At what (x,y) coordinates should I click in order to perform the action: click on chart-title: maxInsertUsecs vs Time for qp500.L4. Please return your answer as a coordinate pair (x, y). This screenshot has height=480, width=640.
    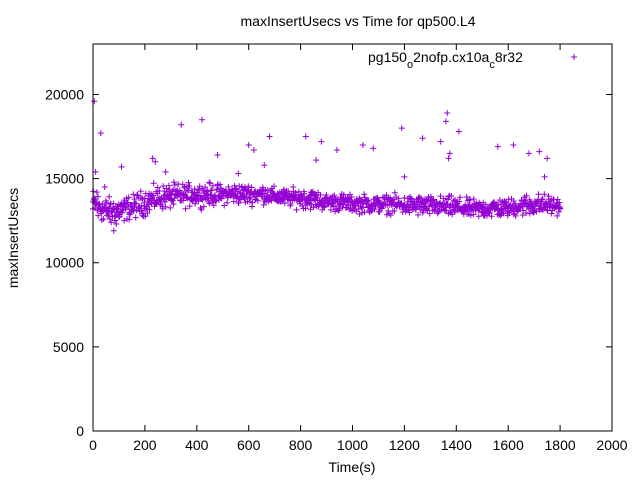
    Looking at the image, I should click on (358, 21).